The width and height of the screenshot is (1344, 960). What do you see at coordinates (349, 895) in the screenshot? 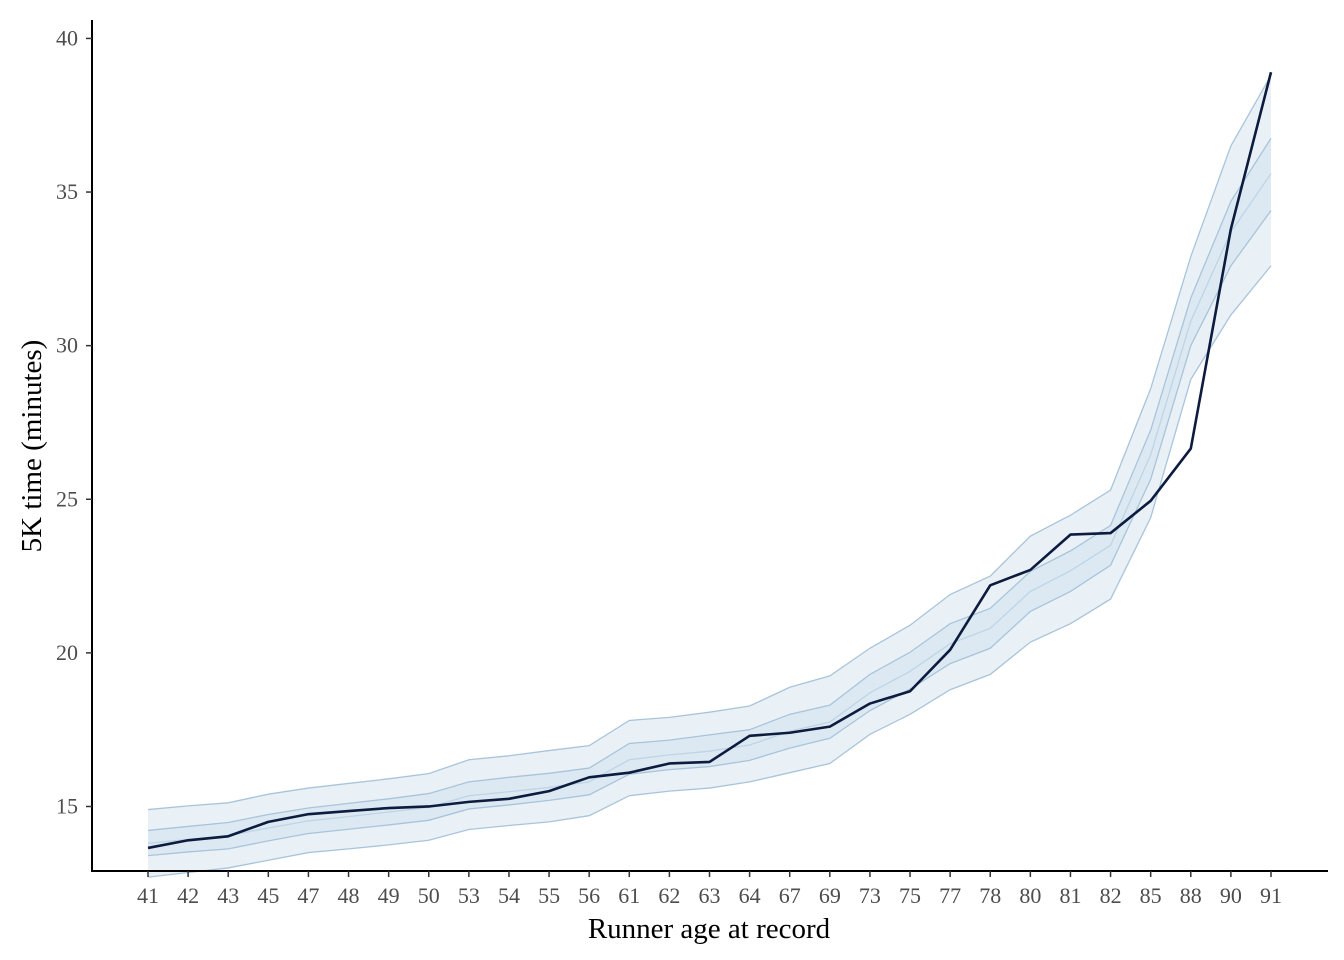
I see `x-tick-label: 48` at bounding box center [349, 895].